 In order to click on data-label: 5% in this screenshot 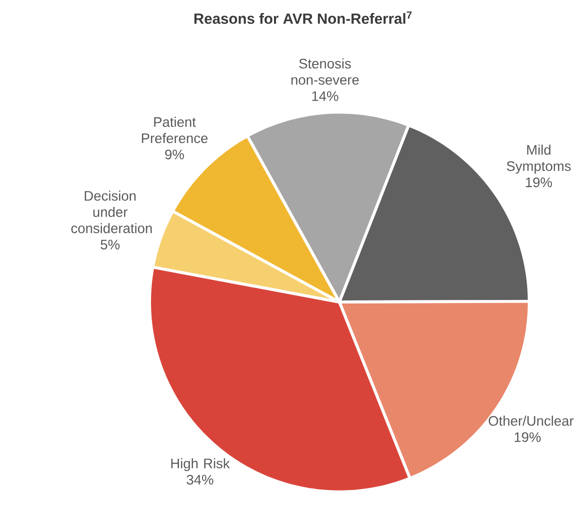, I will do `click(110, 245)`.